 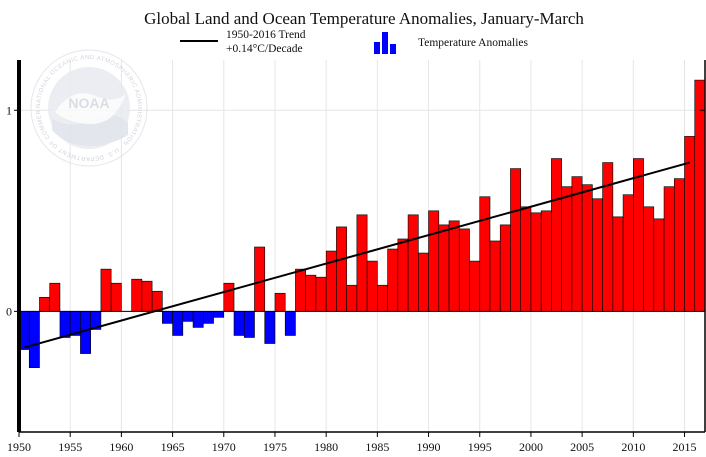 What do you see at coordinates (9, 311) in the screenshot?
I see `y-tick-label-0: 0` at bounding box center [9, 311].